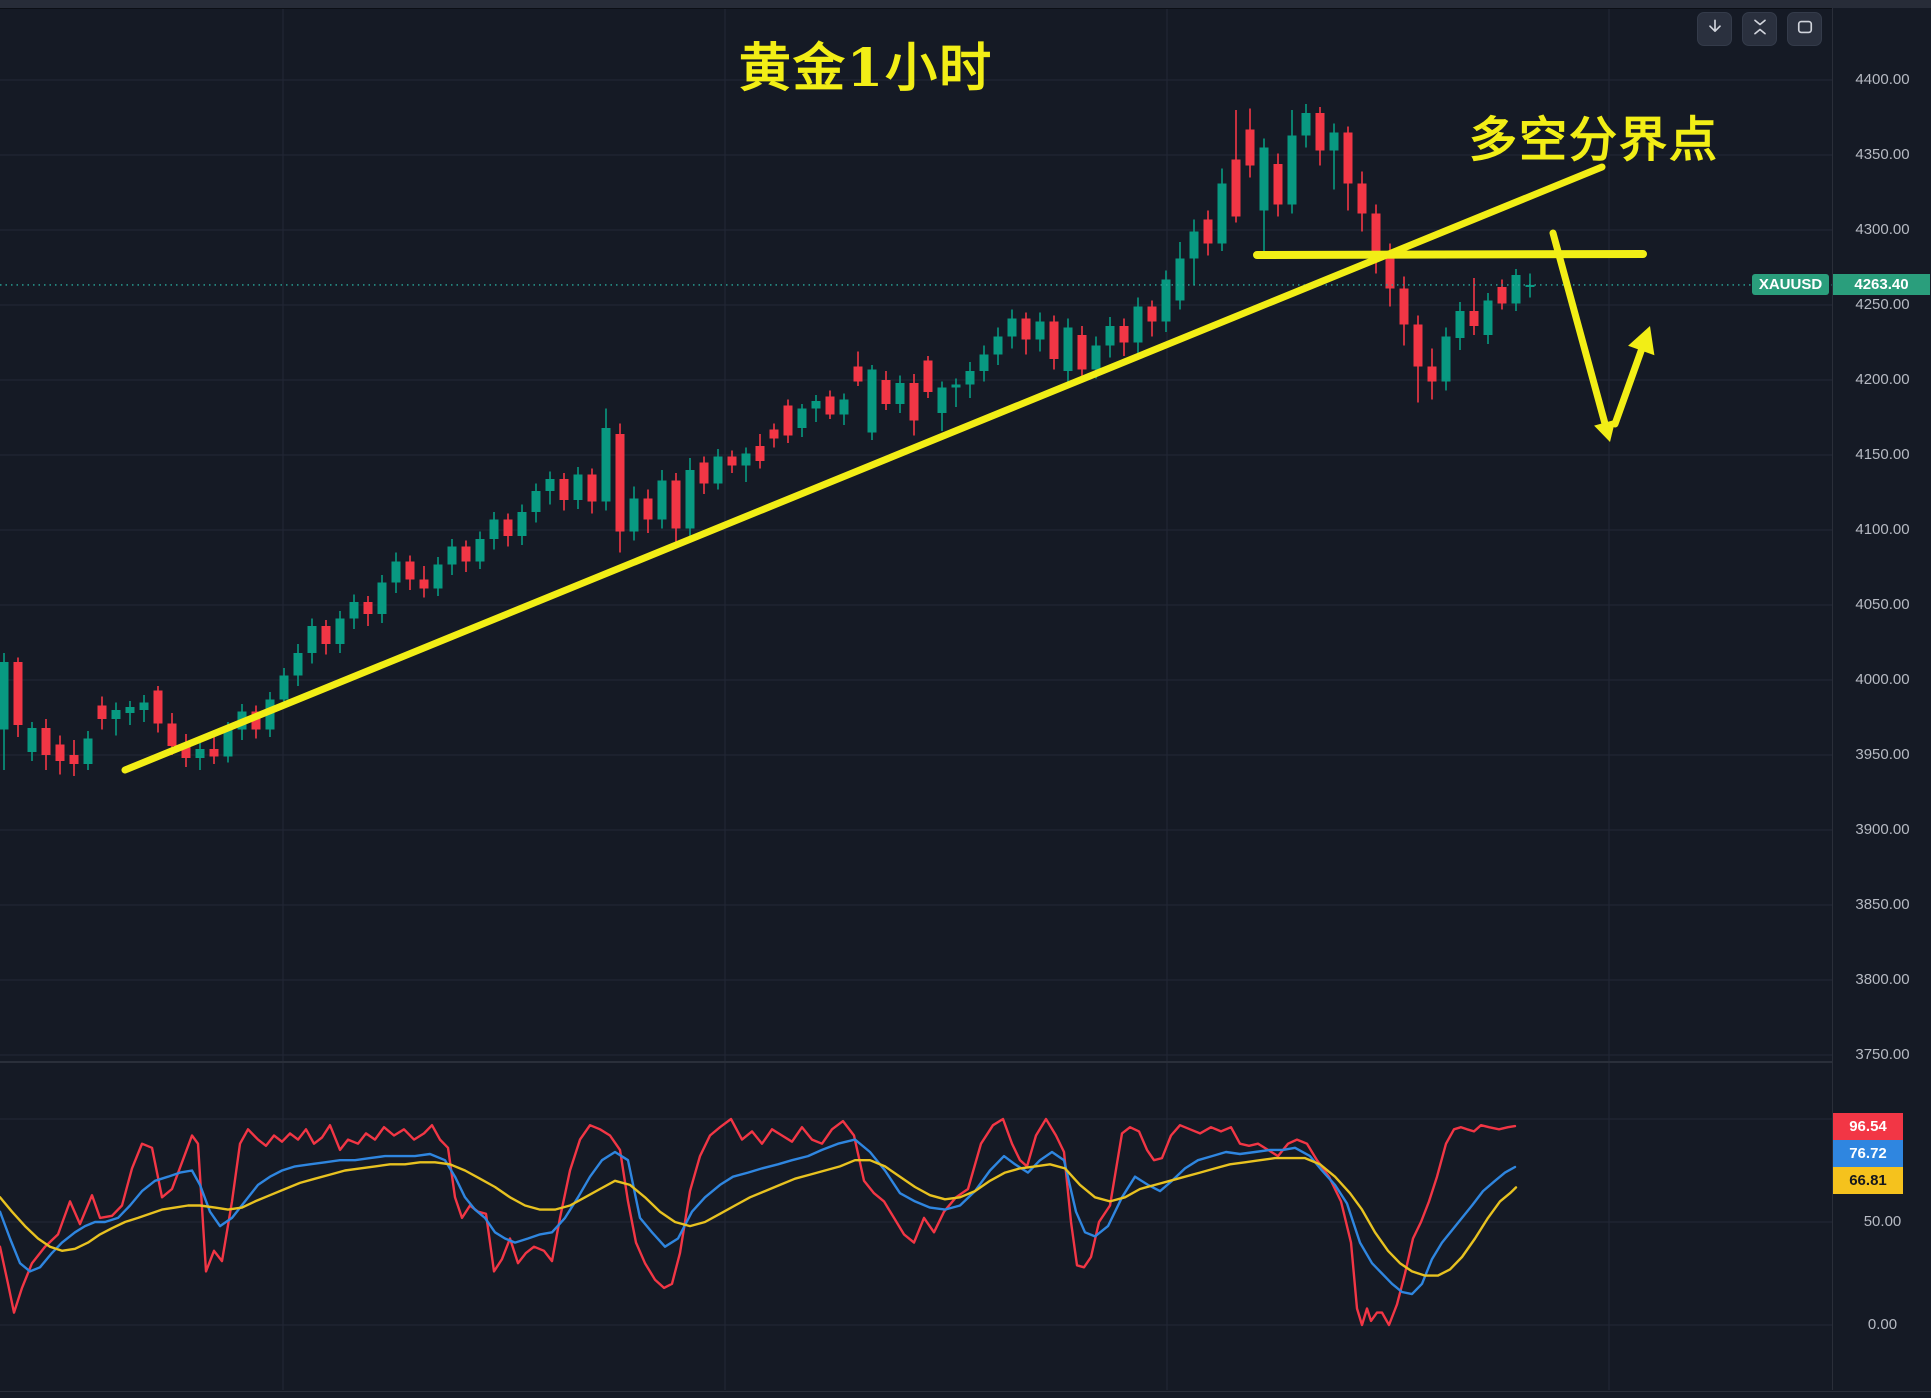 This screenshot has height=1398, width=1931. I want to click on oscillator-axis-label: 50.00, so click(1882, 1221).